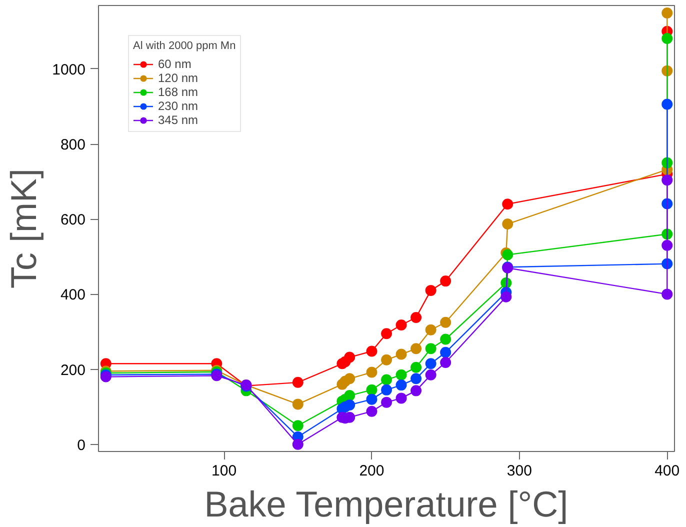  What do you see at coordinates (73, 220) in the screenshot?
I see `y-tick-label: 600` at bounding box center [73, 220].